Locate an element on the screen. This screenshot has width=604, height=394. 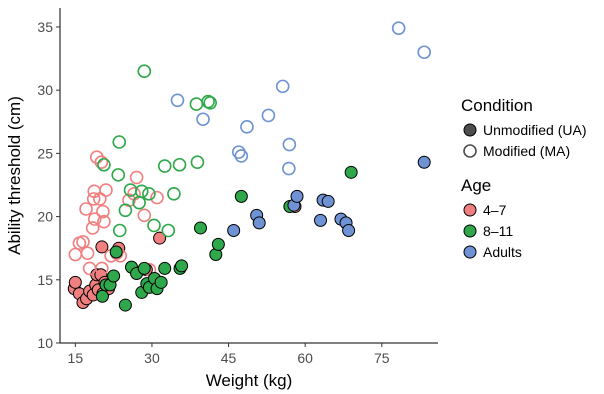
x-ticks: 15 30 45 60 75 is located at coordinates (229, 354).